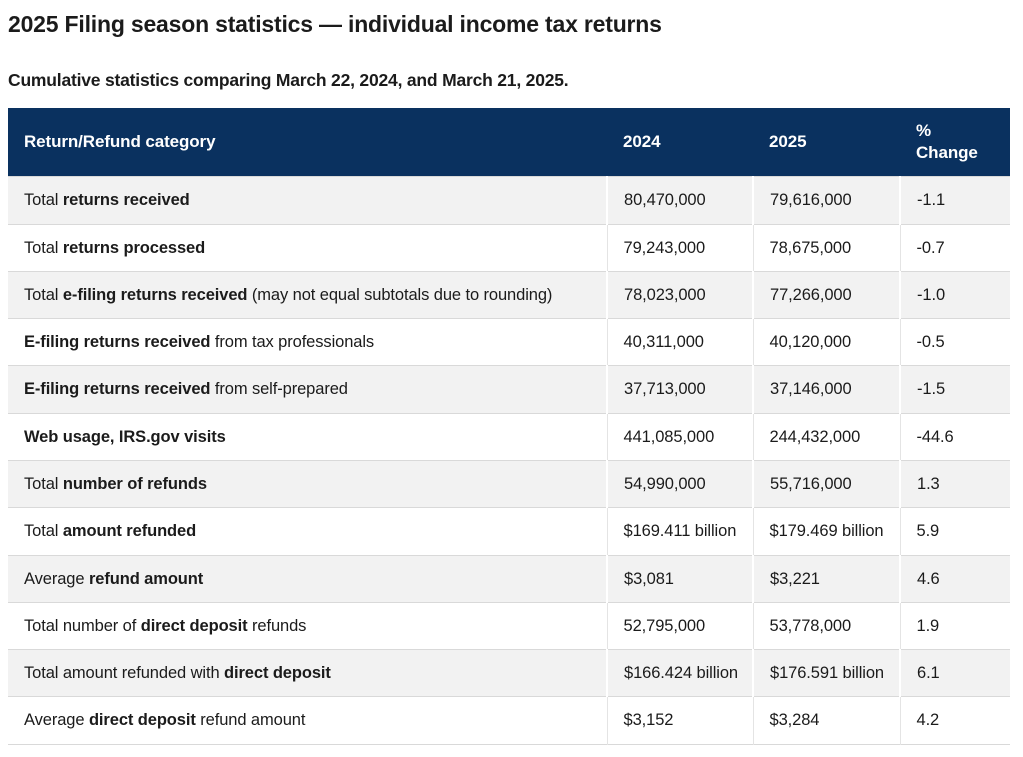  What do you see at coordinates (155, 294) in the screenshot?
I see `category-text-segment: e-filing returns received` at bounding box center [155, 294].